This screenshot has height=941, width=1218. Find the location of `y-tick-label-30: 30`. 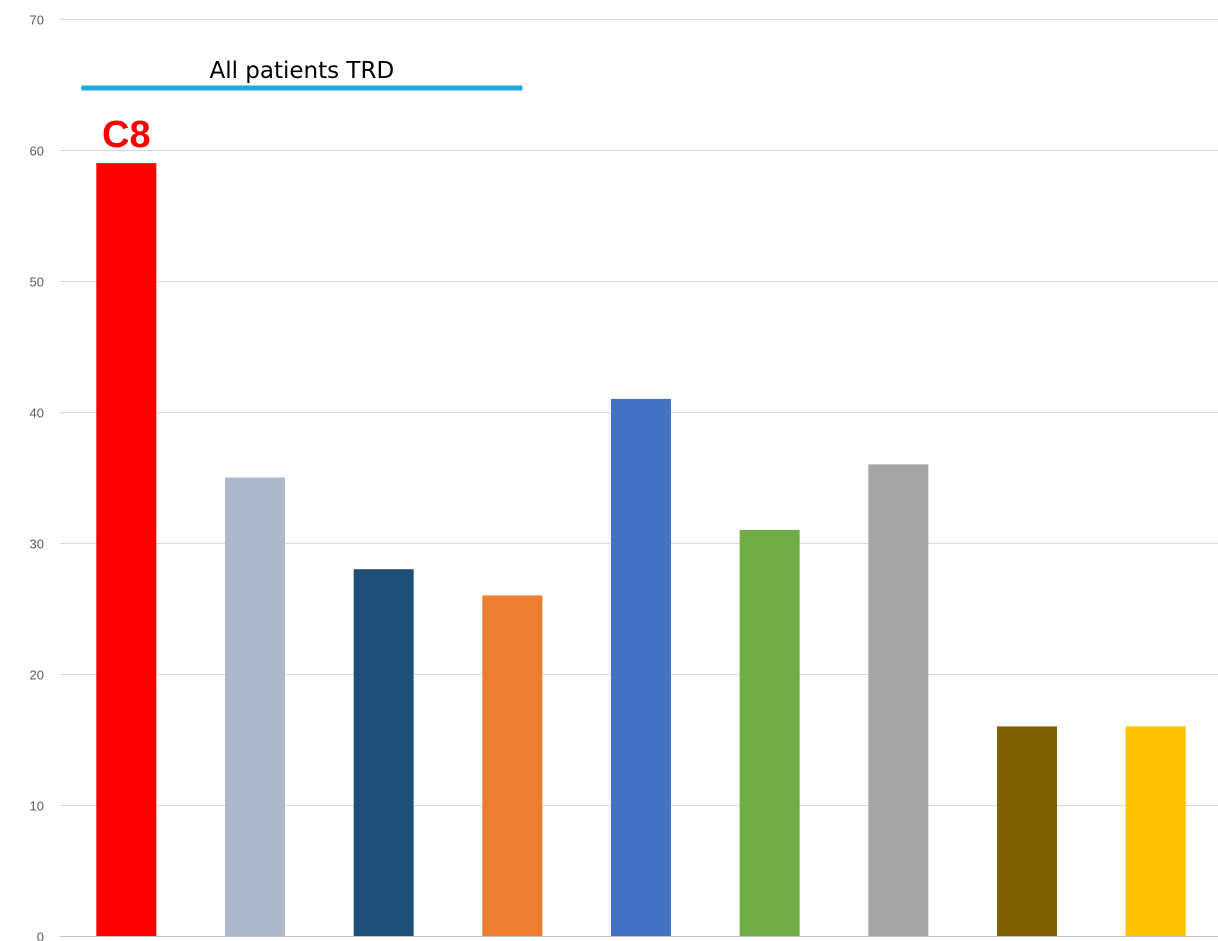

y-tick-label-30: 30 is located at coordinates (37, 544).